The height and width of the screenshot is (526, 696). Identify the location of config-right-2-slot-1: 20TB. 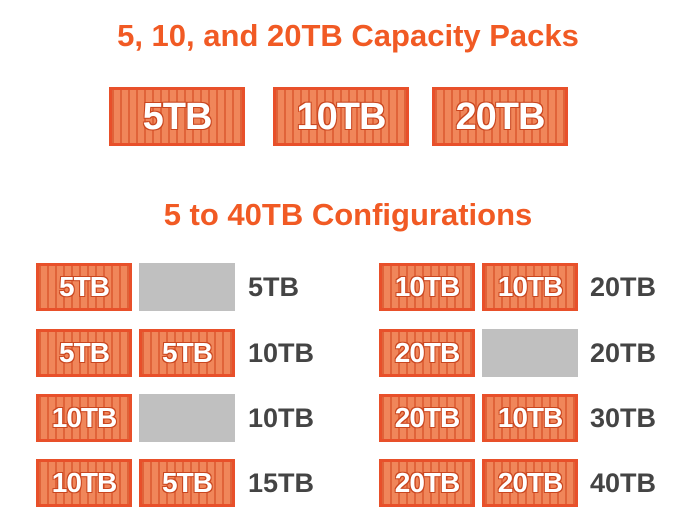
(427, 353).